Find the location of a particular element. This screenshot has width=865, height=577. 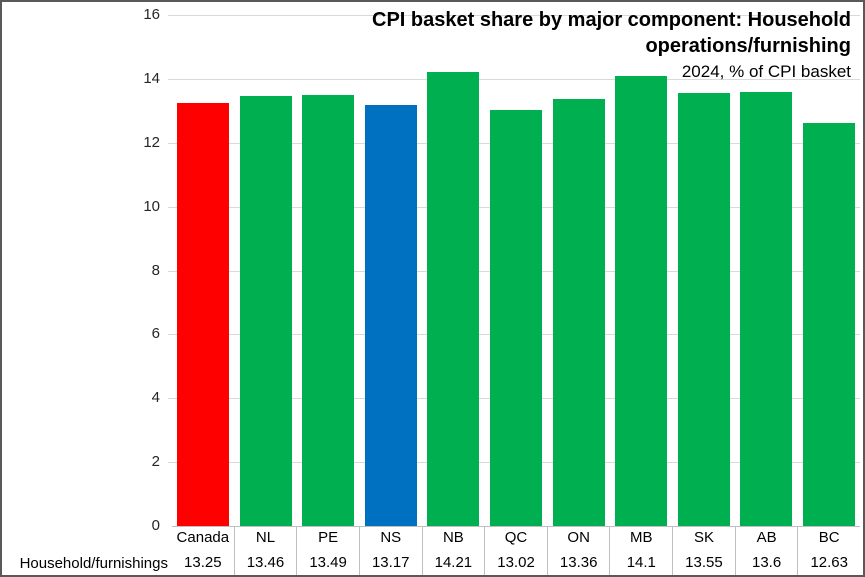

value-cell-sk: 13.55 is located at coordinates (704, 562).